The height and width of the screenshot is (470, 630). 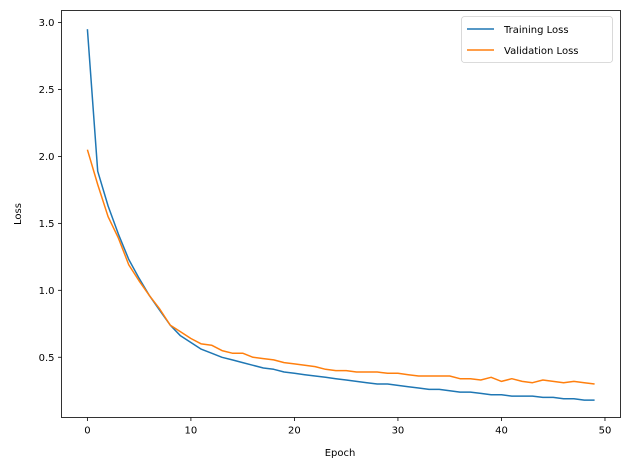 I want to click on x-tick-label: 50, so click(x=605, y=431).